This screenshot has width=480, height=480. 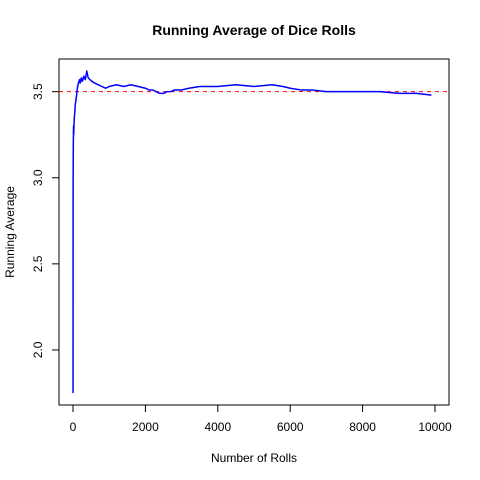 I want to click on x-tick-label: 0, so click(x=73, y=427).